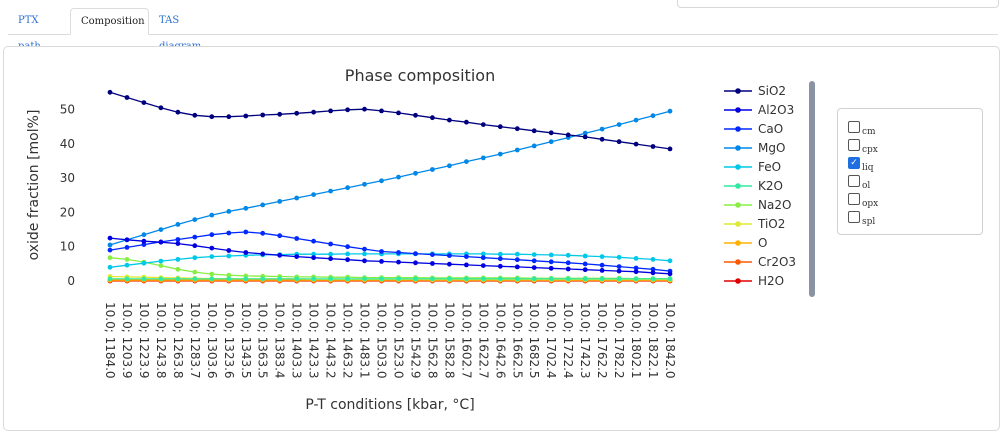 The image size is (1008, 436). Describe the element at coordinates (863, 145) in the screenshot. I see `phase-option-cpx: cpx` at that location.